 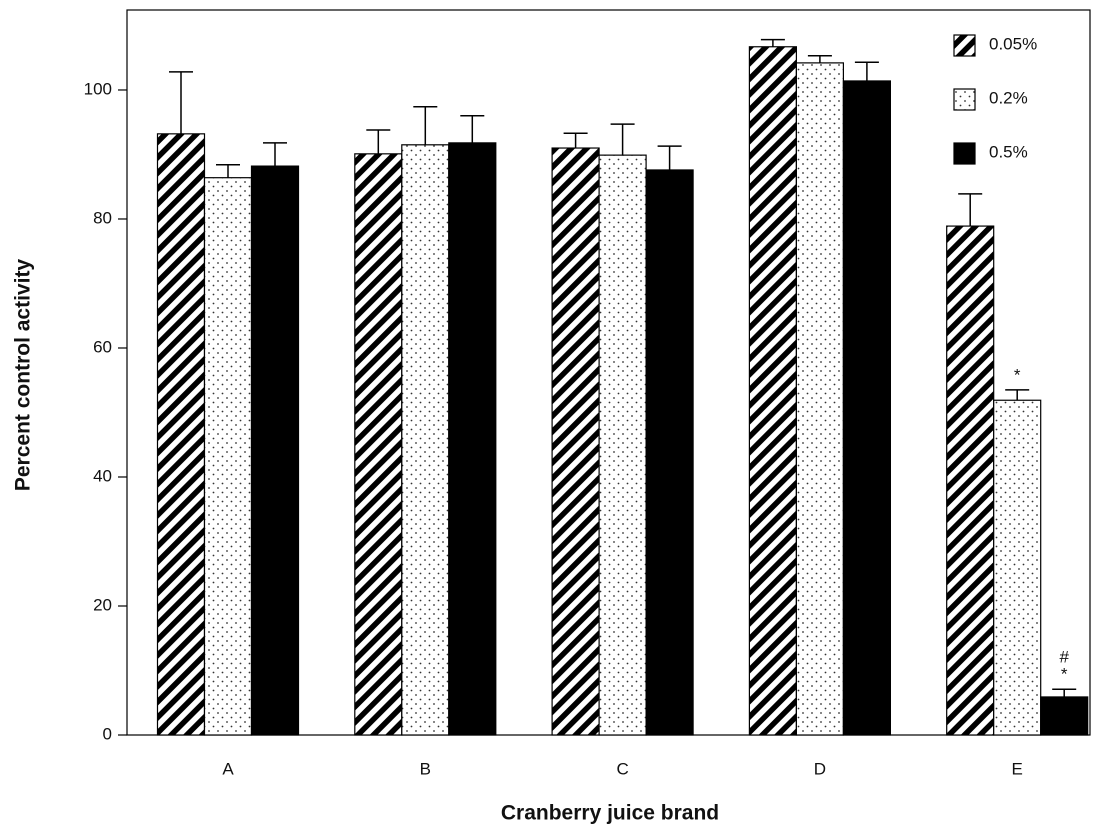 What do you see at coordinates (622, 768) in the screenshot?
I see `x-tick-label: C` at bounding box center [622, 768].